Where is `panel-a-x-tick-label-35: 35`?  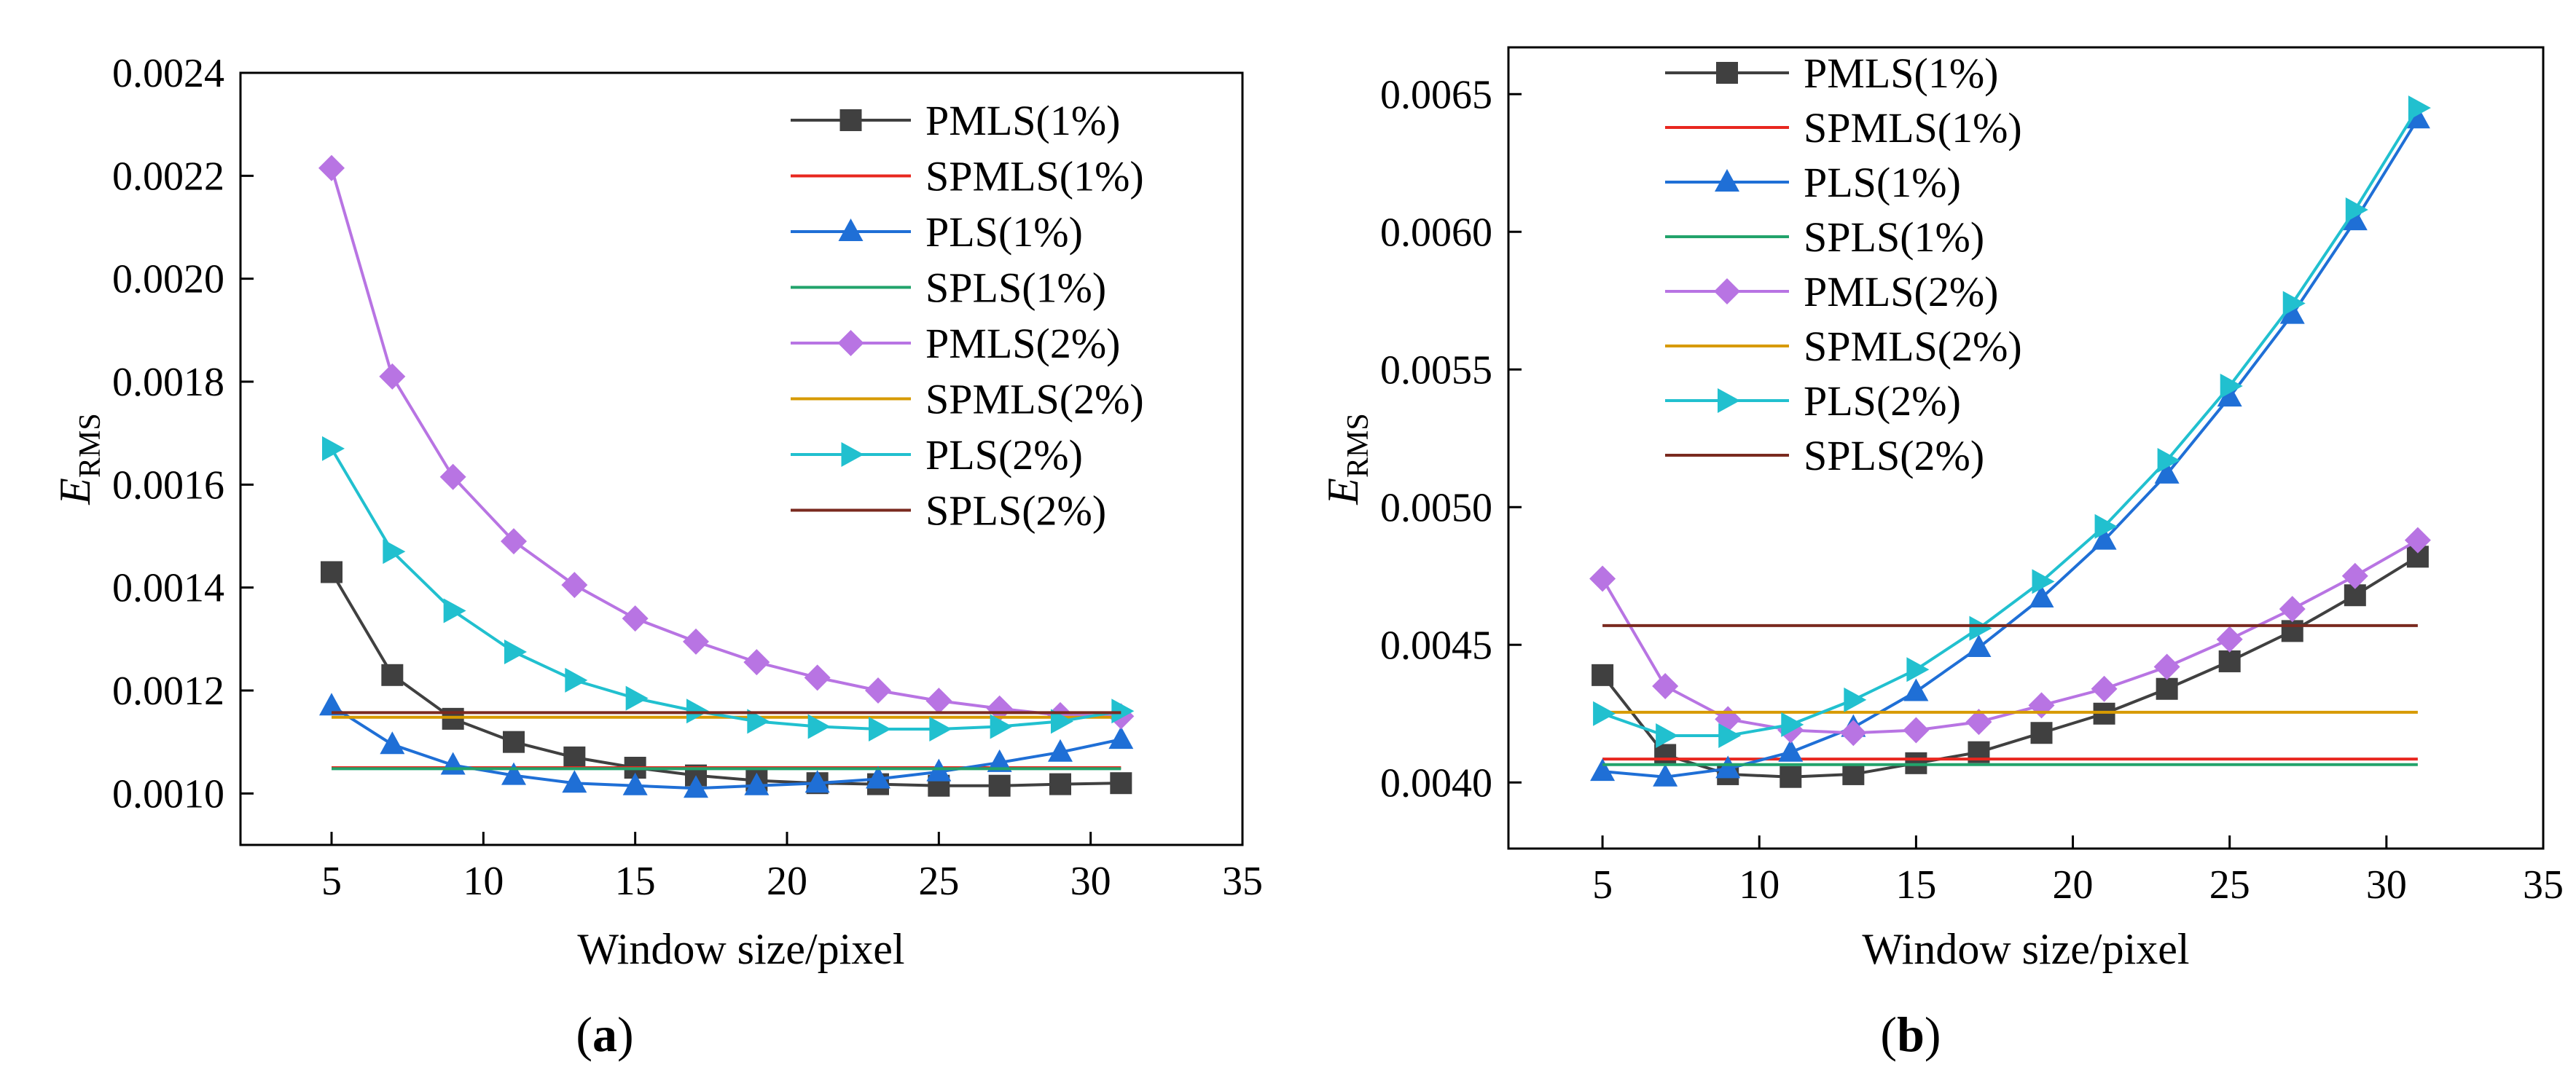
panel-a-x-tick-label-35: 35 is located at coordinates (1242, 881).